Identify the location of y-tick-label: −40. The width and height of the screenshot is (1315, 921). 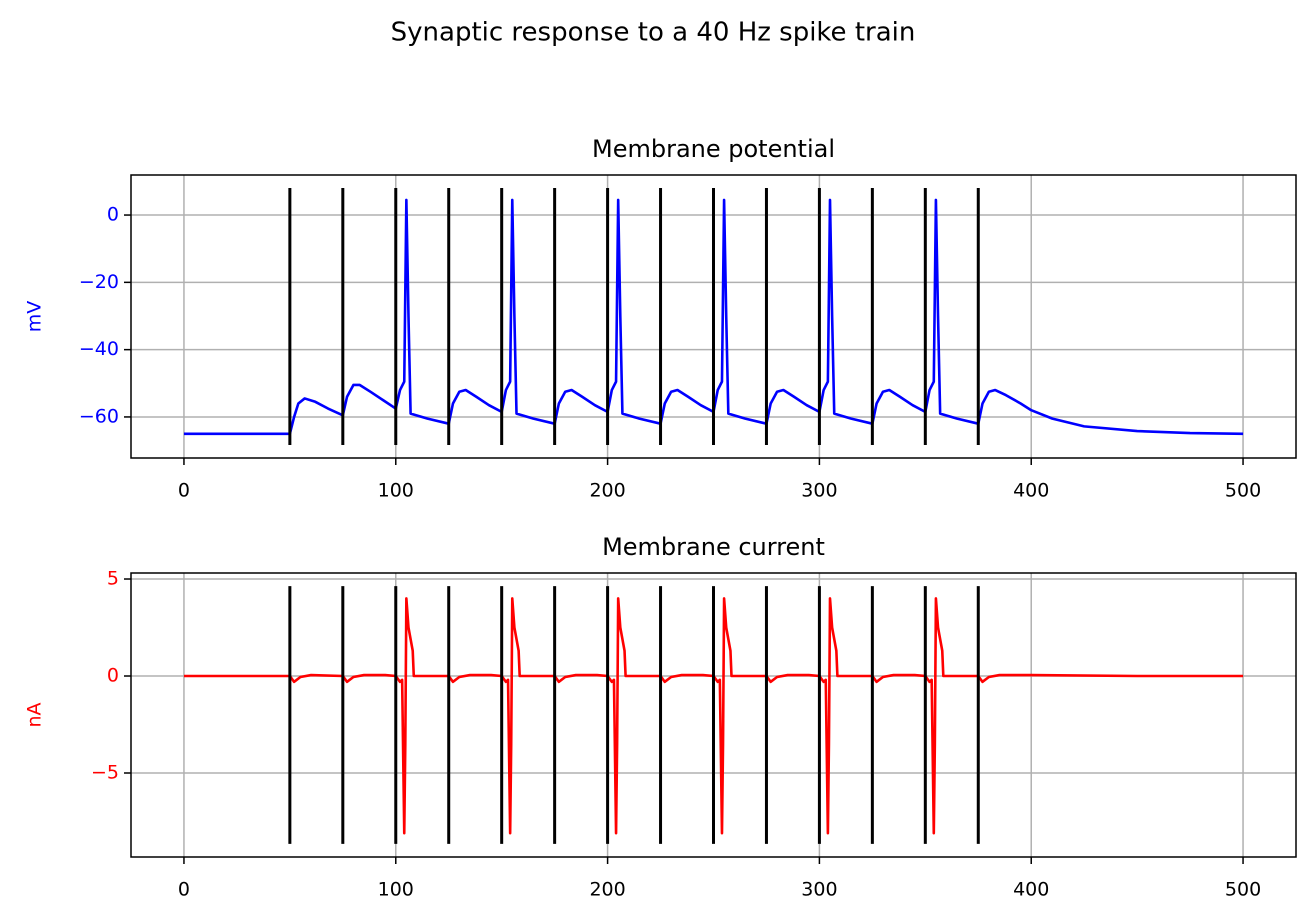
(99, 349).